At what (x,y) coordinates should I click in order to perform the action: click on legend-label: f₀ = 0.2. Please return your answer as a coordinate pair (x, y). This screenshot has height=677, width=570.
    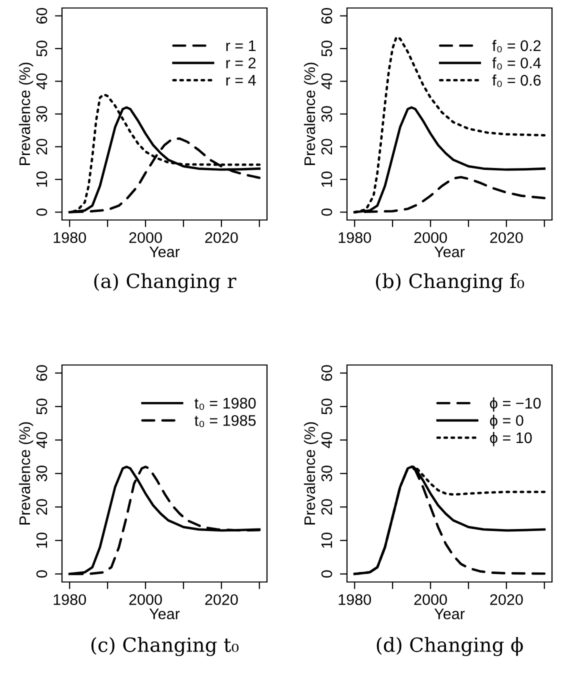
    Looking at the image, I should click on (516, 46).